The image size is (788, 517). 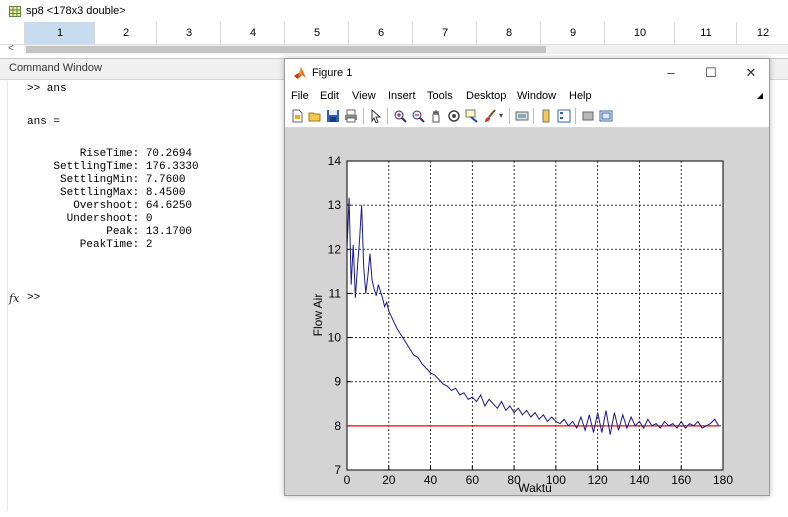 What do you see at coordinates (522, 116) in the screenshot?
I see `link-icon` at bounding box center [522, 116].